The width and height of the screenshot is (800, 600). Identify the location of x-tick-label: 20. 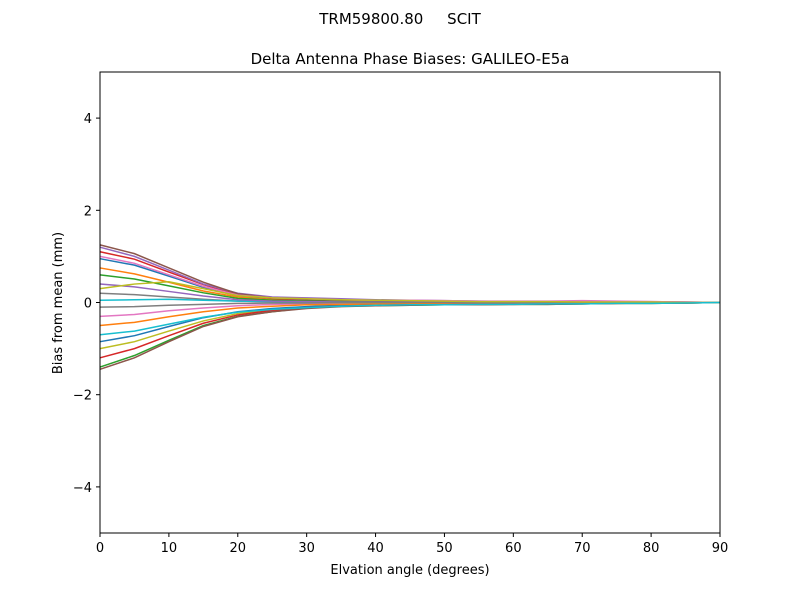
(238, 548).